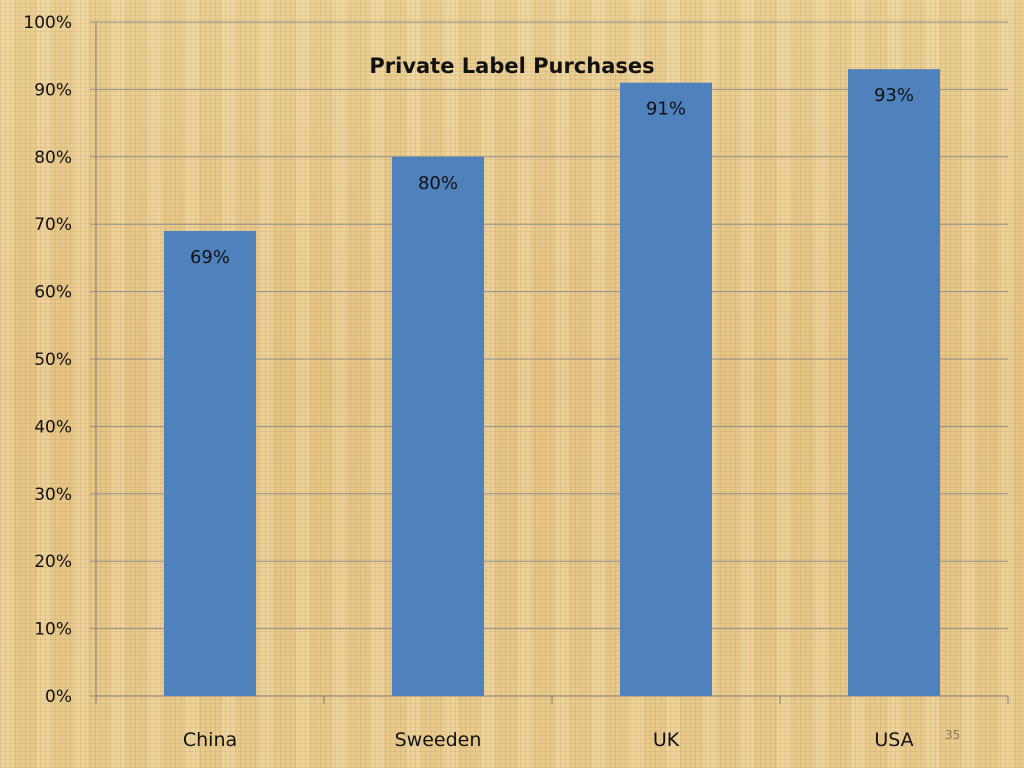 The height and width of the screenshot is (768, 1024). I want to click on bar-china, so click(210, 463).